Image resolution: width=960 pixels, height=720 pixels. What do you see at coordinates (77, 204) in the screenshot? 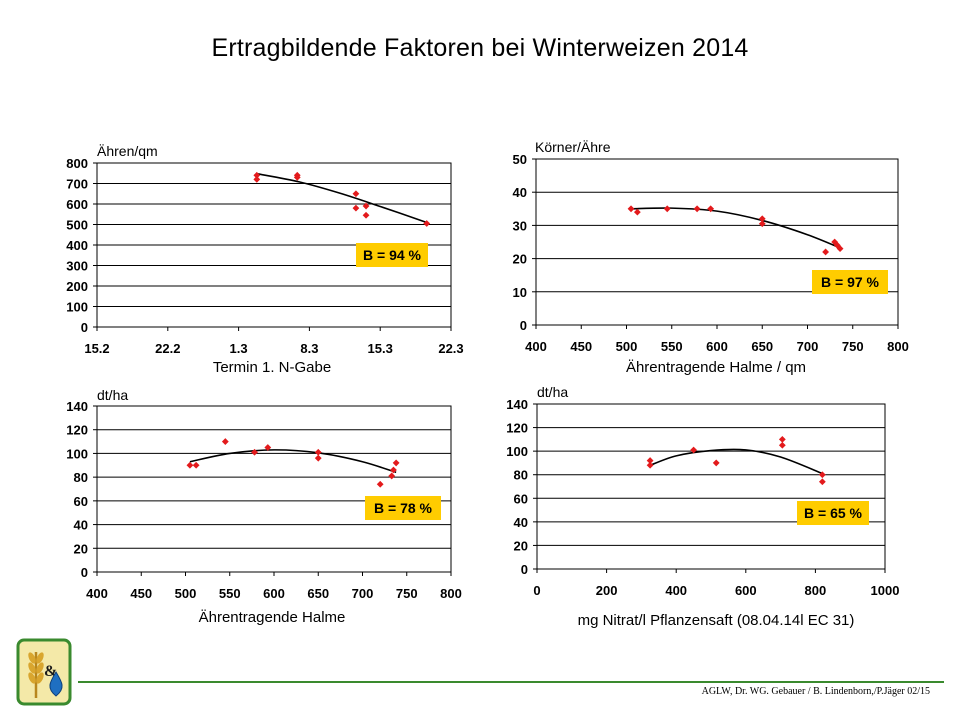
I see `y-tick-label: 600` at bounding box center [77, 204].